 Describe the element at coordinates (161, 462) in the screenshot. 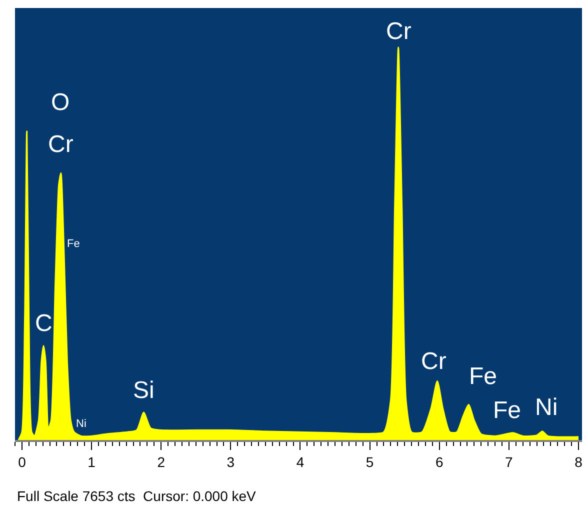

I see `x-tick-label: 2` at that location.